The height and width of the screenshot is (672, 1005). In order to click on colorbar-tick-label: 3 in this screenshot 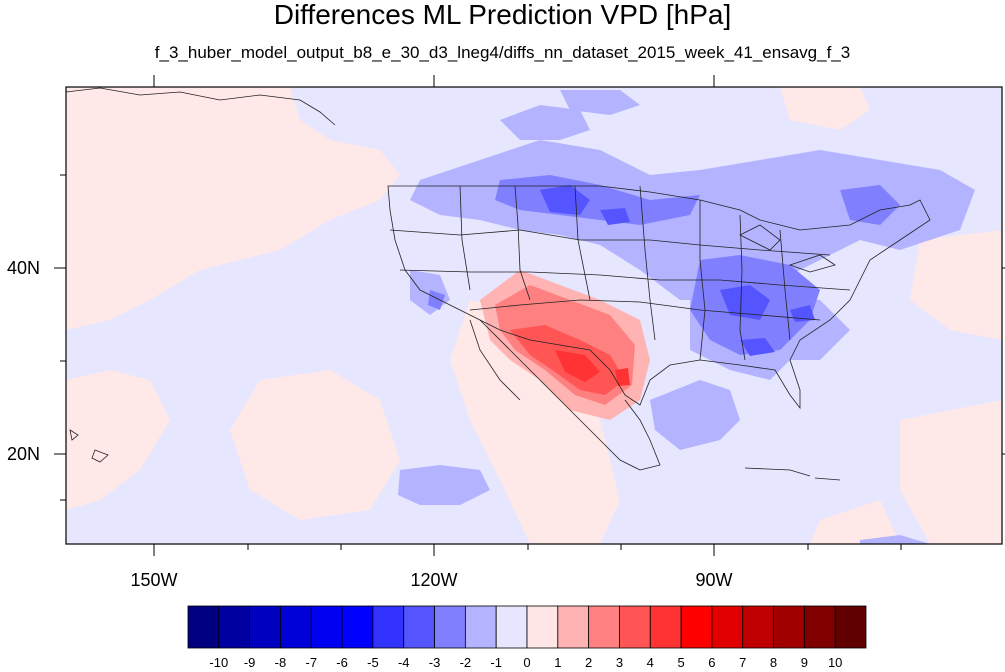, I will do `click(619, 662)`.